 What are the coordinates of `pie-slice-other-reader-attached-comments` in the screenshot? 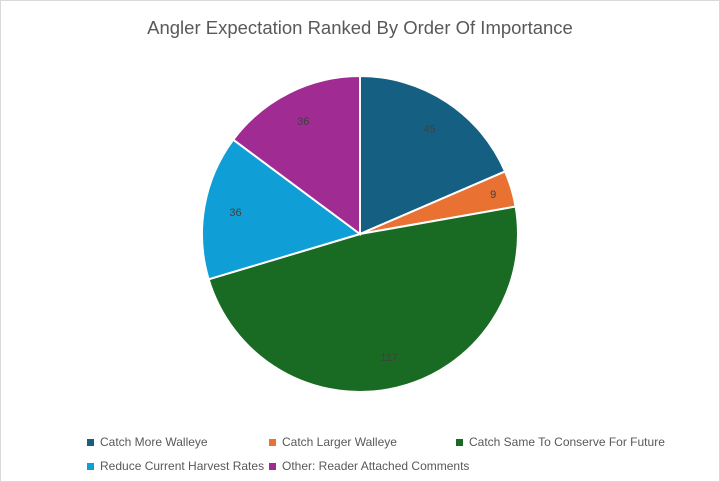 It's located at (296, 155).